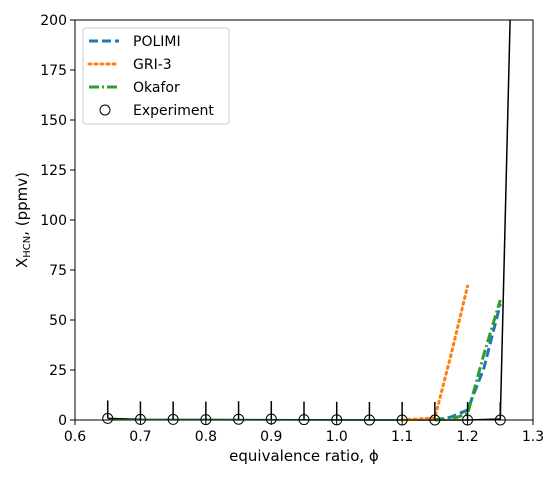 This screenshot has height=480, width=560. Describe the element at coordinates (173, 111) in the screenshot. I see `legend-label: Experiment` at that location.